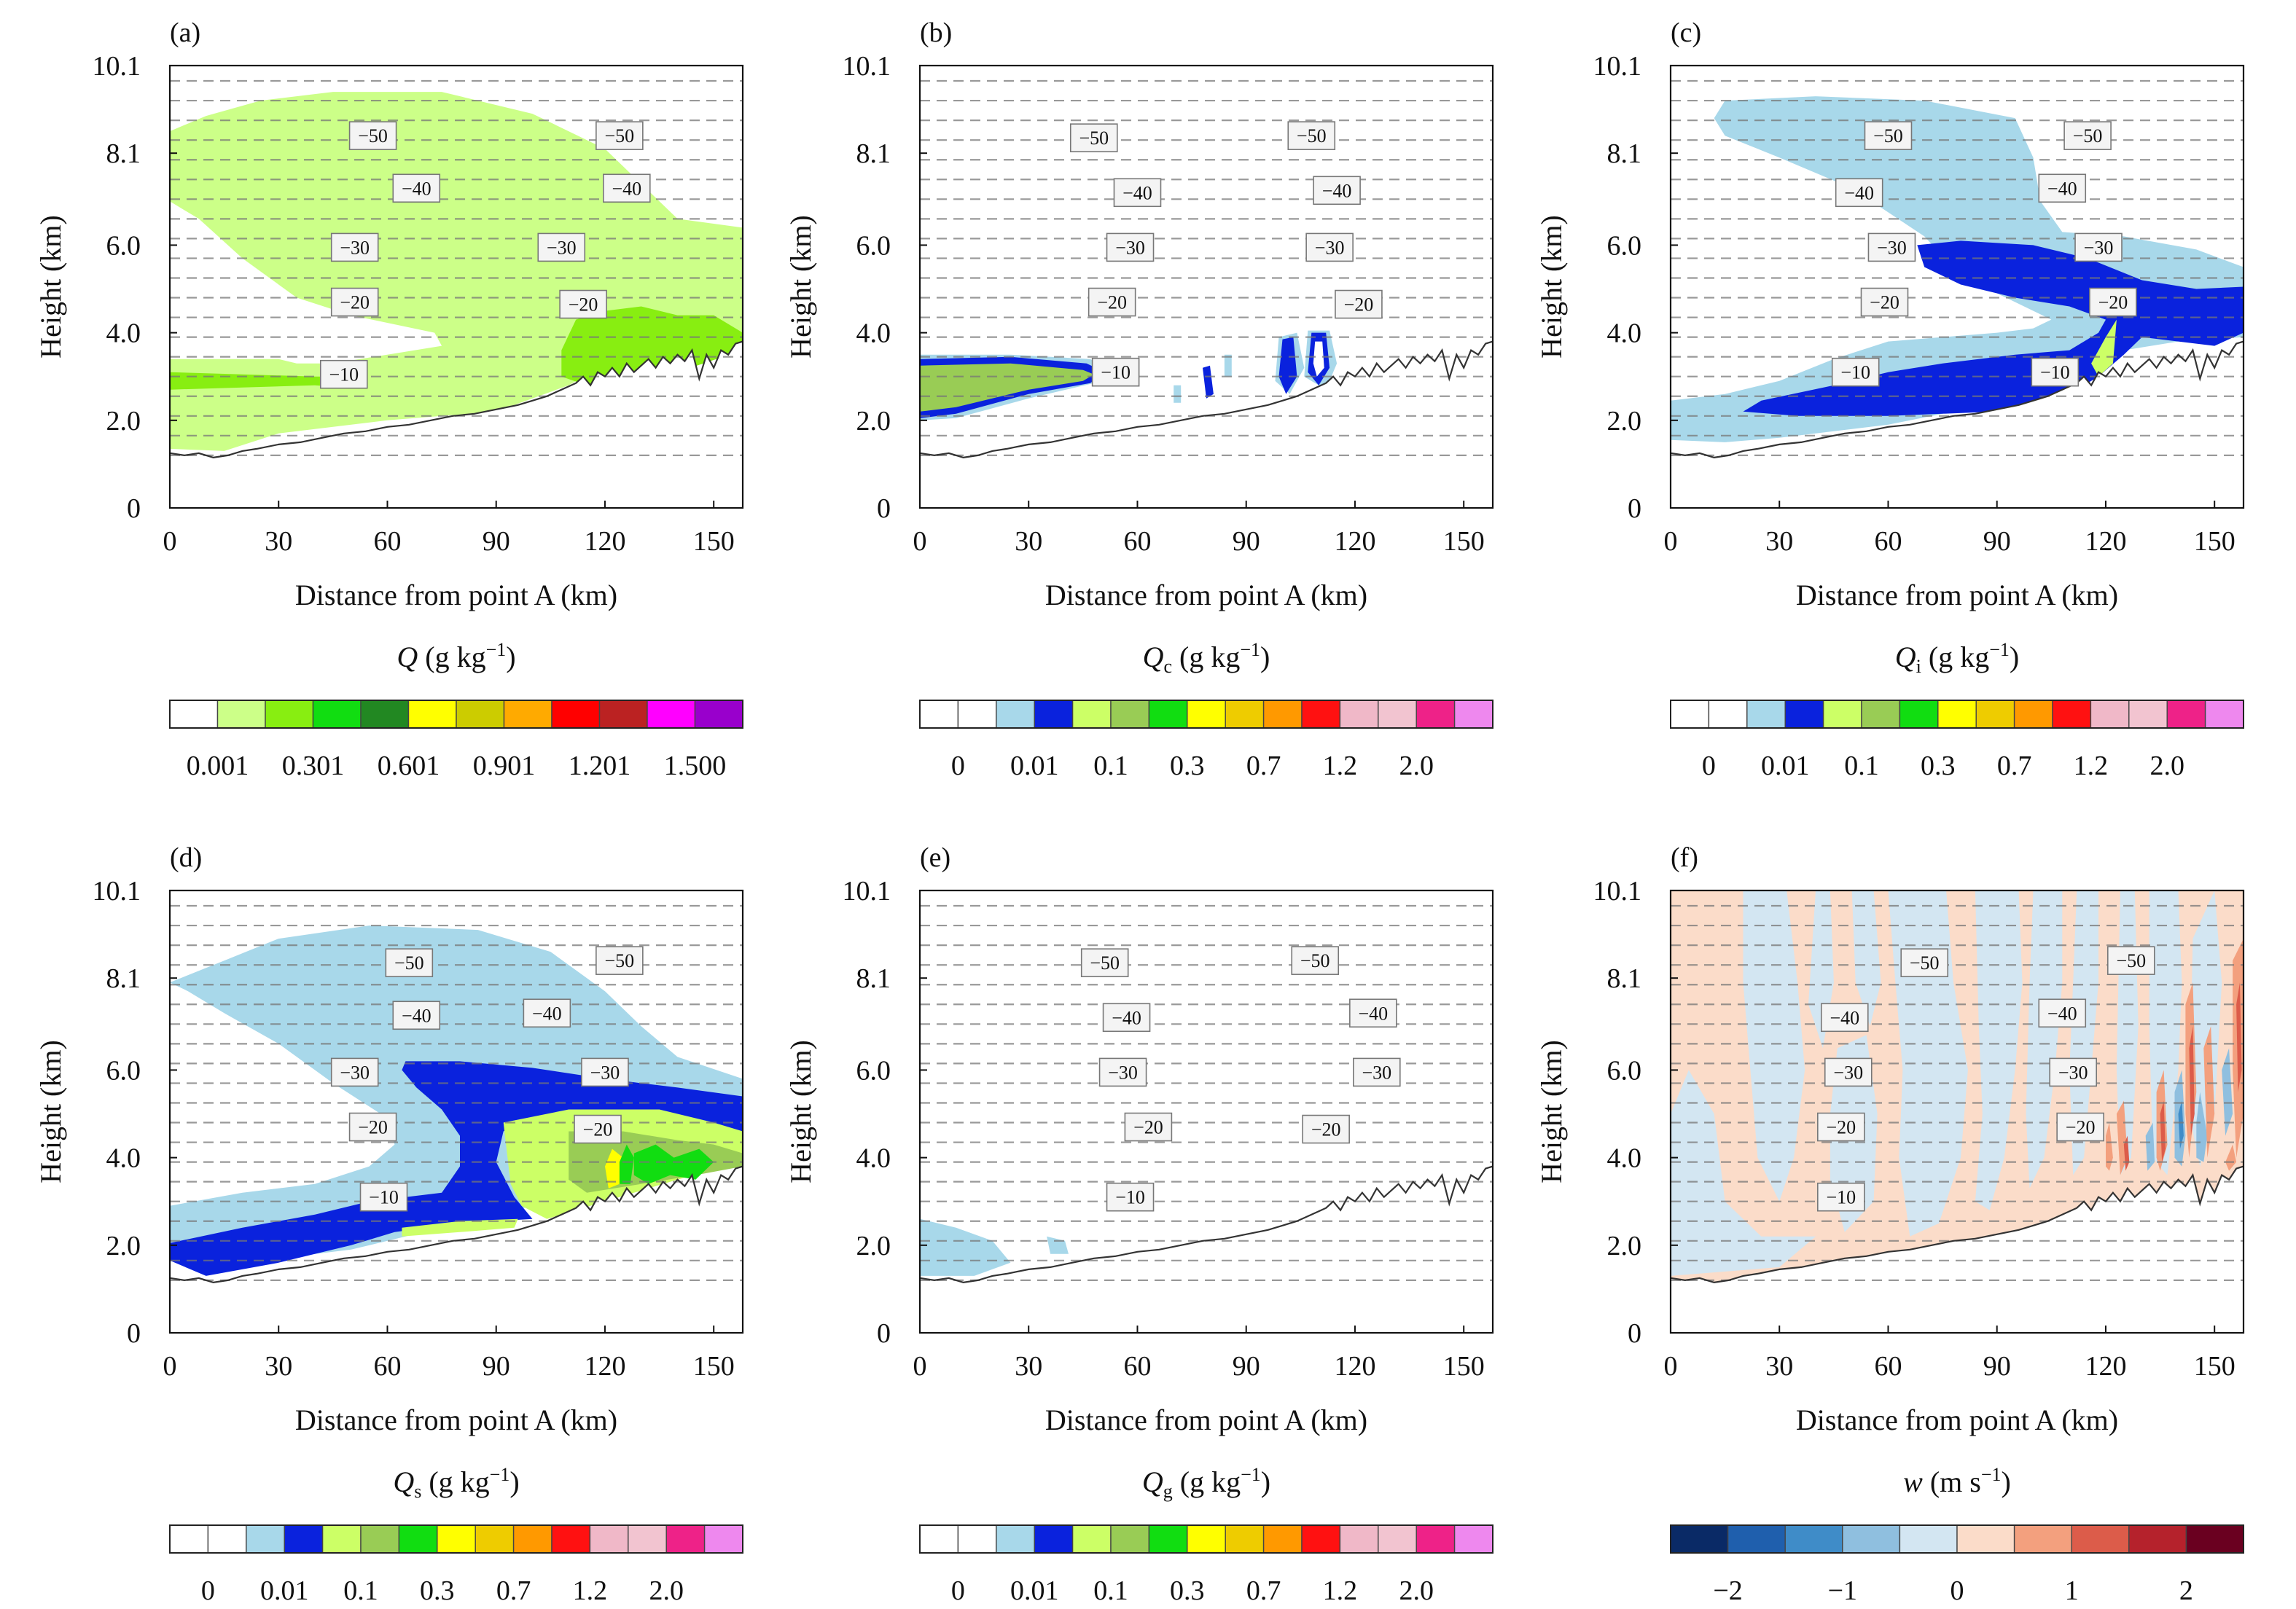  I want to click on colorbar-label: 2.0, so click(2167, 766).